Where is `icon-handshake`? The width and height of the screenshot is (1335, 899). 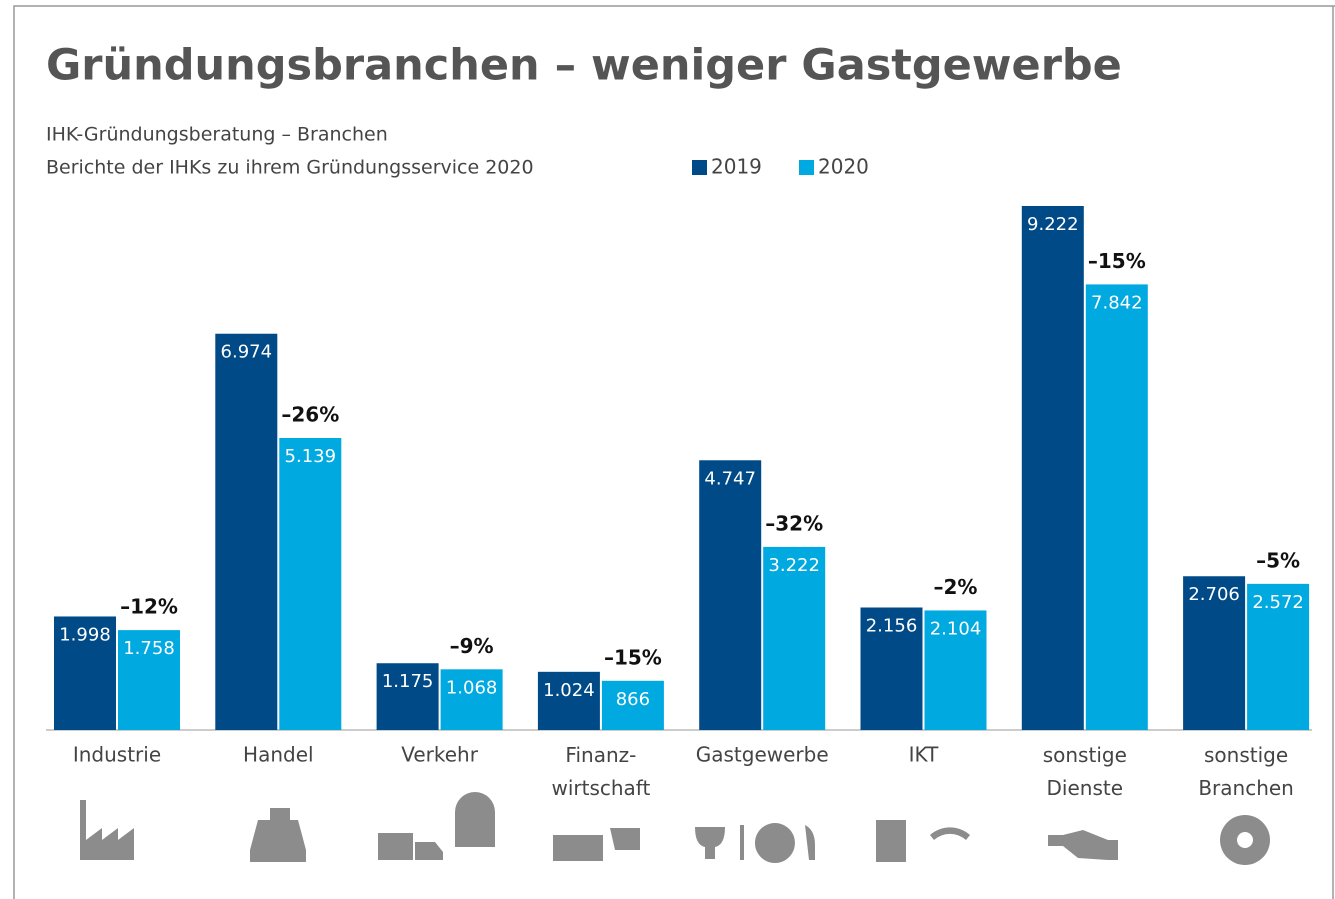
icon-handshake is located at coordinates (1083, 845).